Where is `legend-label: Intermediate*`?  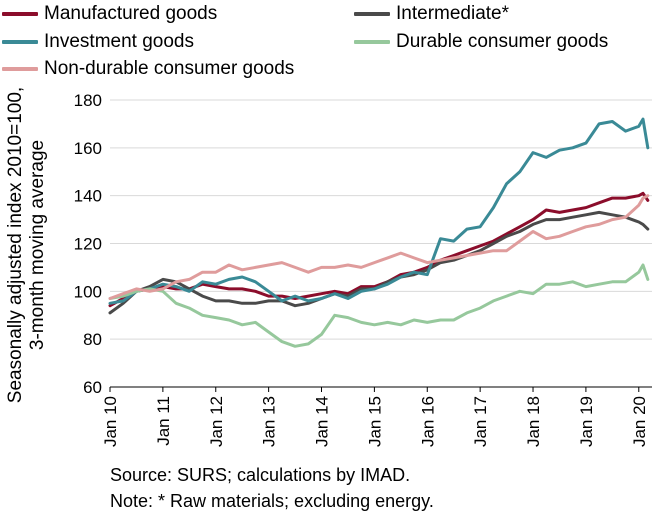
legend-label: Intermediate* is located at coordinates (453, 13).